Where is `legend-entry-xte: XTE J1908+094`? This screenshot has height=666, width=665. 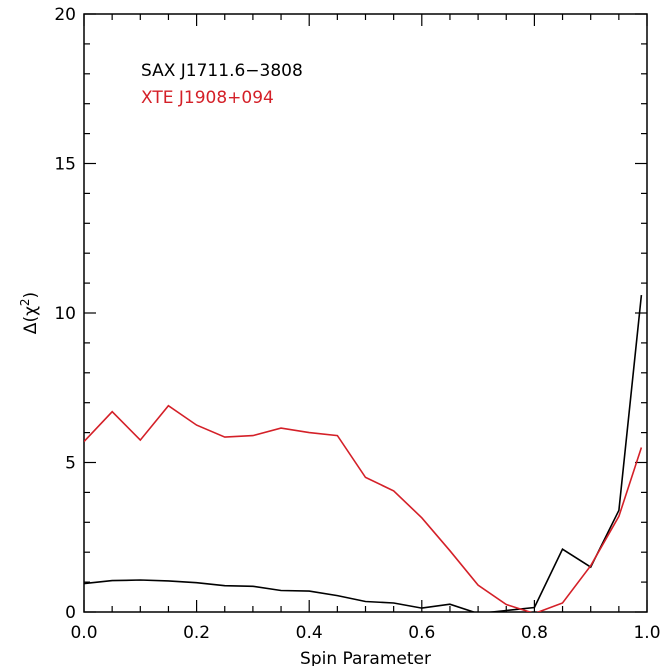
legend-entry-xte: XTE J1908+094 is located at coordinates (207, 98).